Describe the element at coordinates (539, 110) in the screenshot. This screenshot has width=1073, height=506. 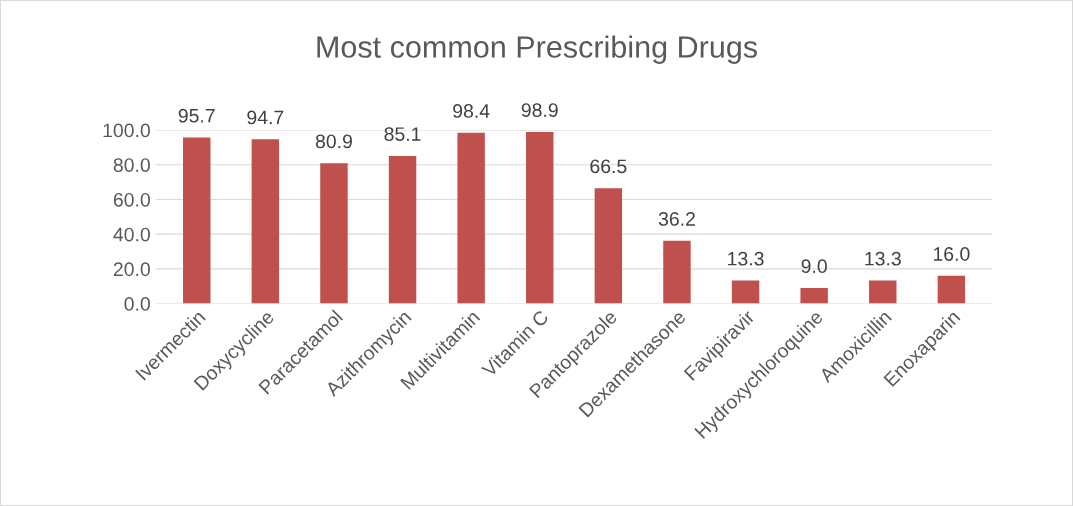
I see `data-label: 98.9` at that location.